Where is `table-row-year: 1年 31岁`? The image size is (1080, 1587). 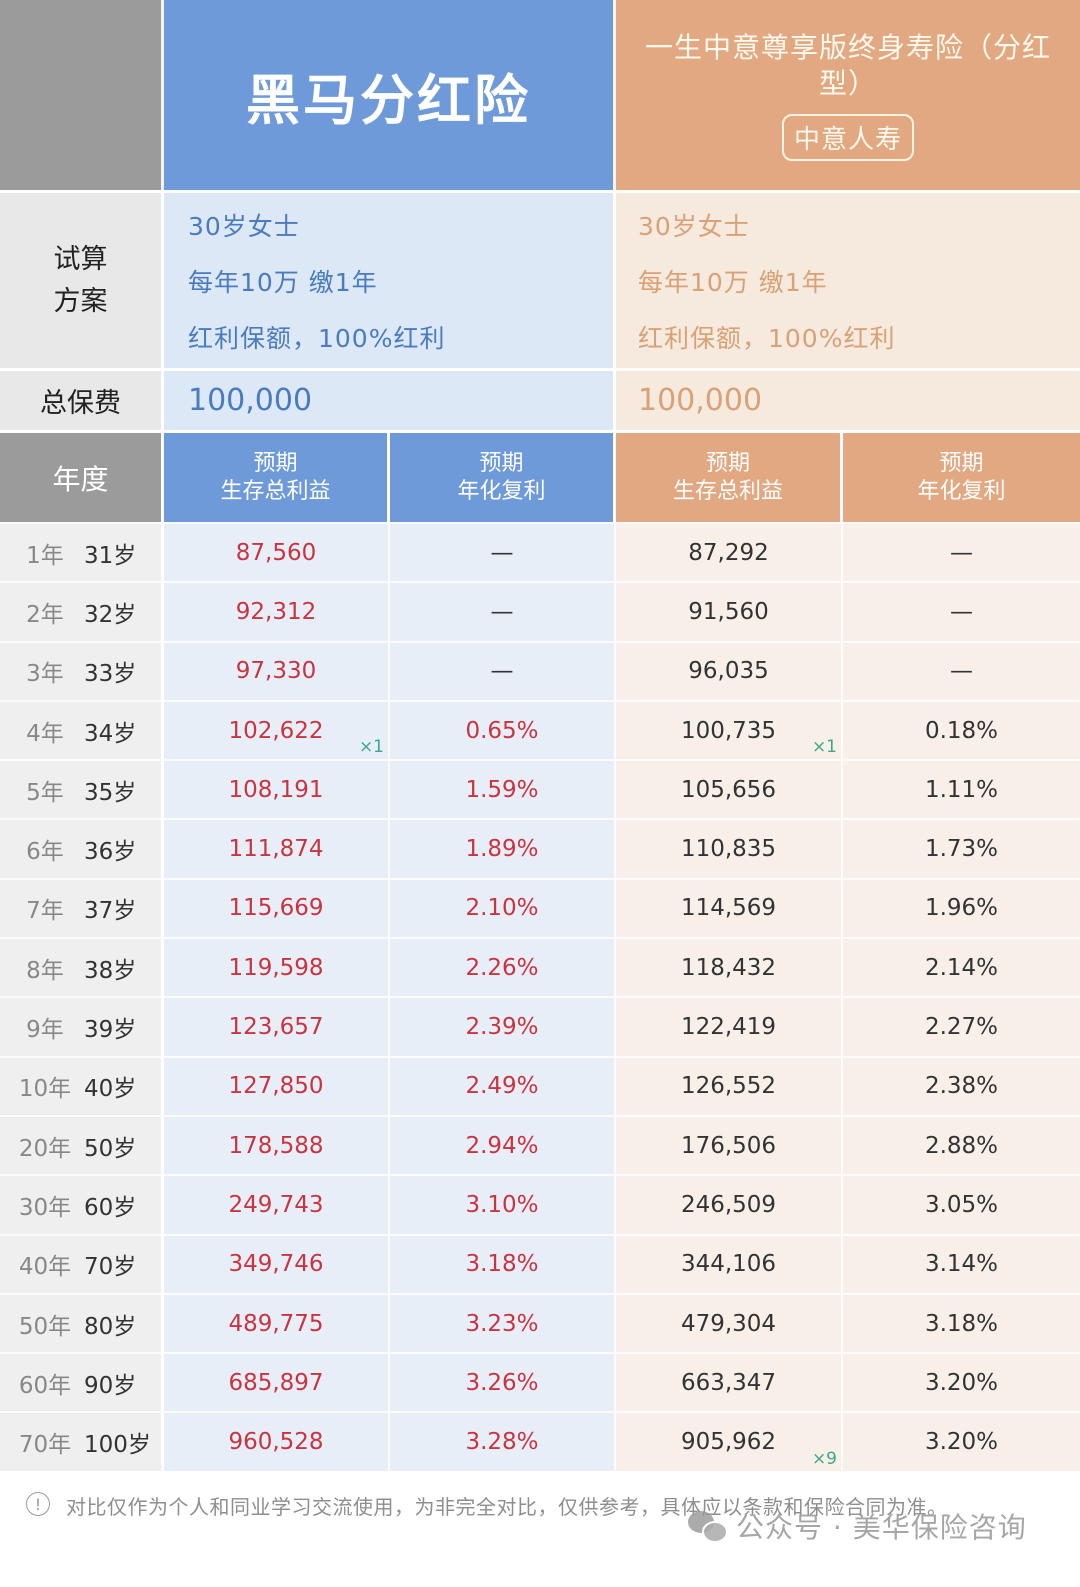 table-row-year: 1年 31岁 is located at coordinates (82, 552).